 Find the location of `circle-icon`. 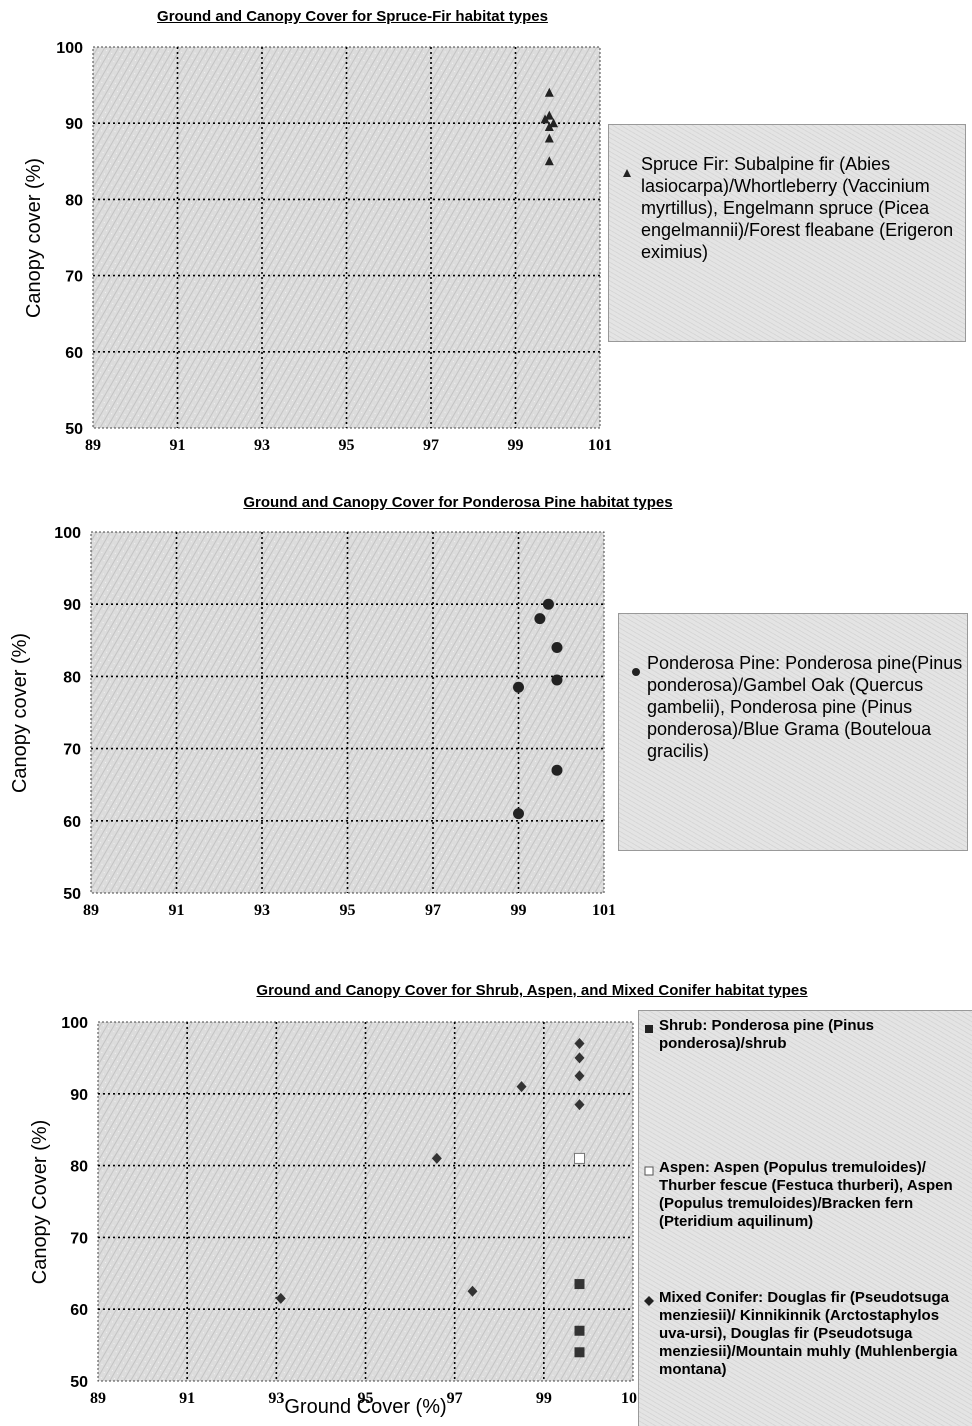

circle-icon is located at coordinates (636, 673).